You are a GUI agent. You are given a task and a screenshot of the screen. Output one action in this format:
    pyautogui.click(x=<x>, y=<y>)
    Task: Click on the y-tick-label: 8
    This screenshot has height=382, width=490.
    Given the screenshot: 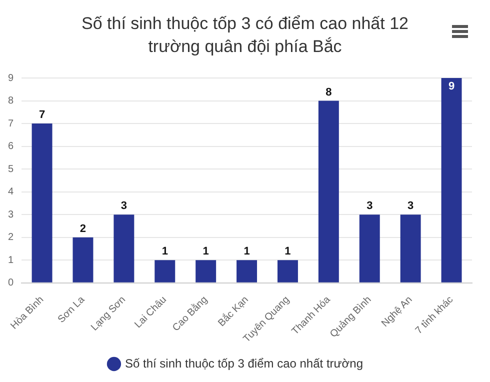 What is the action you would take?
    pyautogui.click(x=11, y=101)
    